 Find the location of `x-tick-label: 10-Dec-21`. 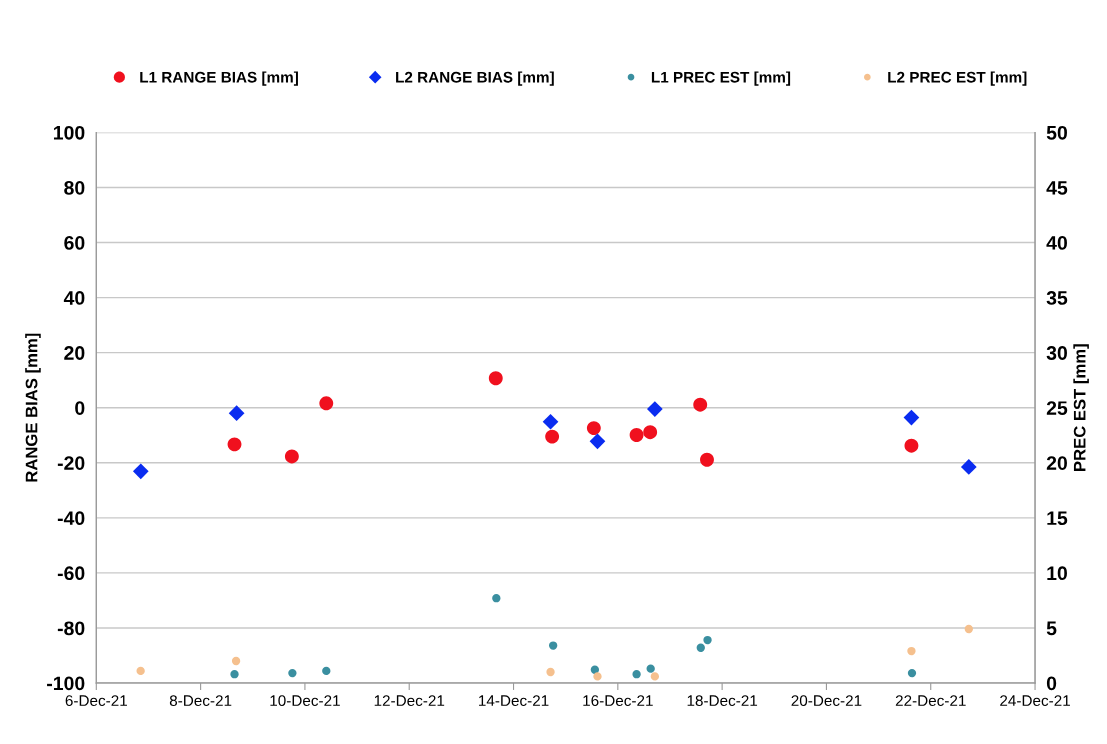

x-tick-label: 10-Dec-21 is located at coordinates (305, 701).